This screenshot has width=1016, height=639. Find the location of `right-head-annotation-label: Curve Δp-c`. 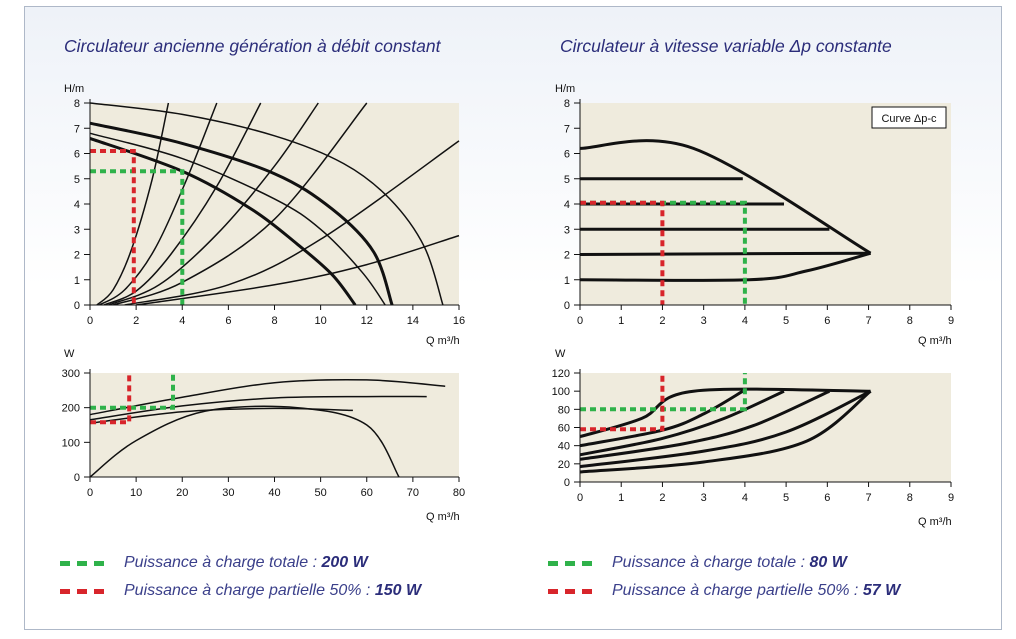

right-head-annotation-label: Curve Δp-c is located at coordinates (909, 119).